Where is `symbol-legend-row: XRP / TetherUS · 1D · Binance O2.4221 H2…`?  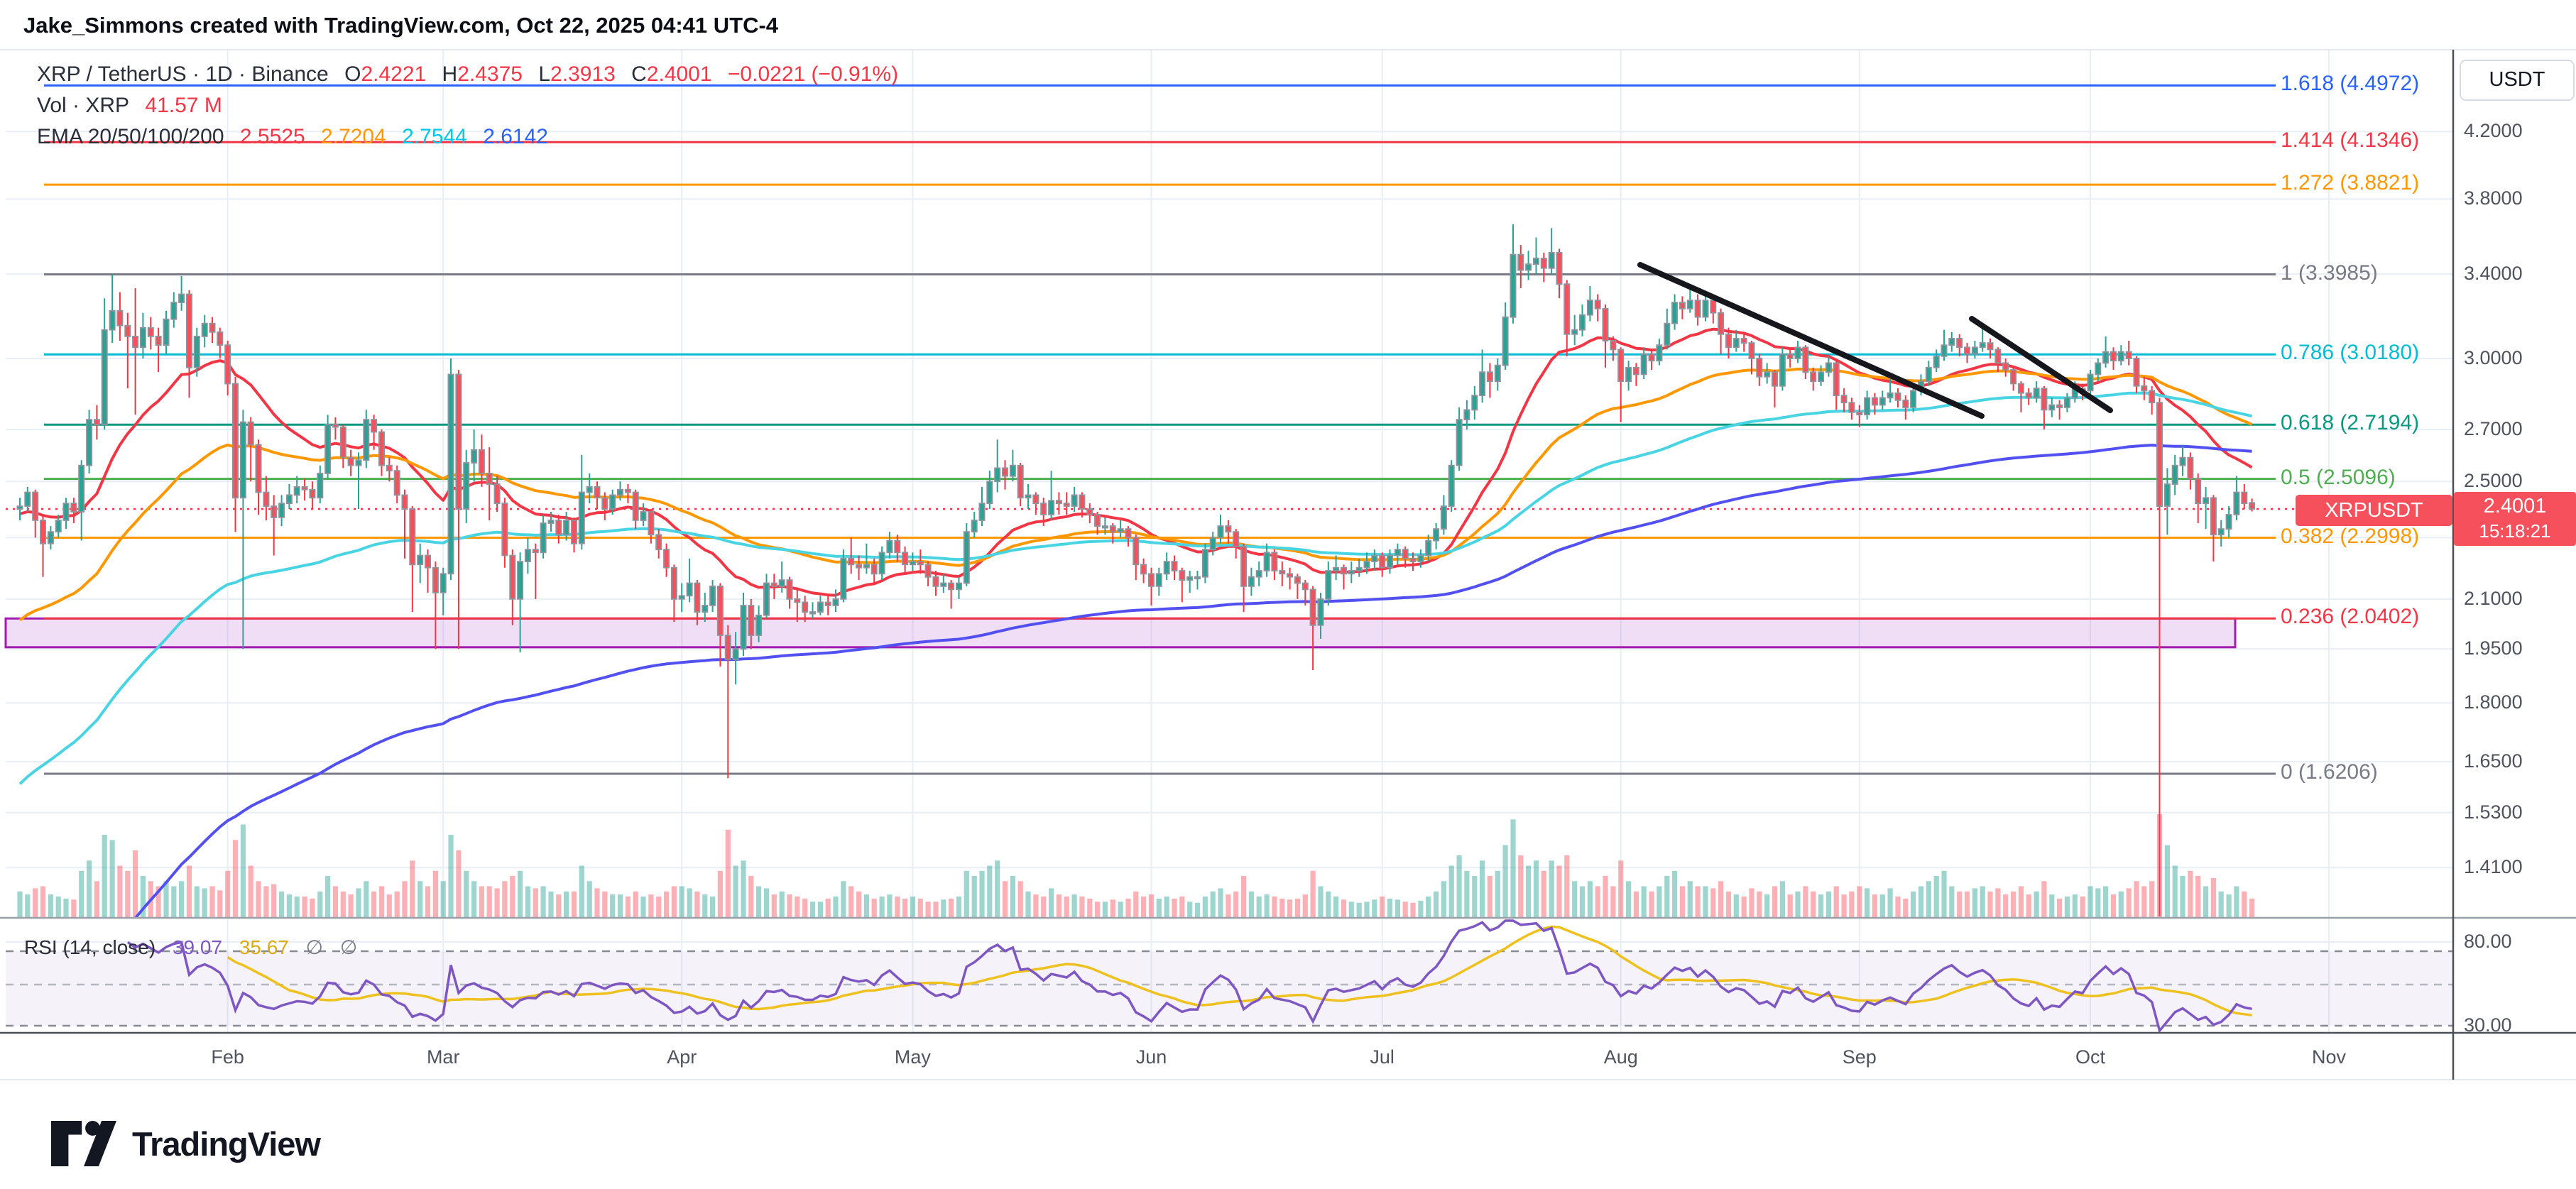 symbol-legend-row: XRP / TetherUS · 1D · Binance O2.4221 H2… is located at coordinates (472, 75).